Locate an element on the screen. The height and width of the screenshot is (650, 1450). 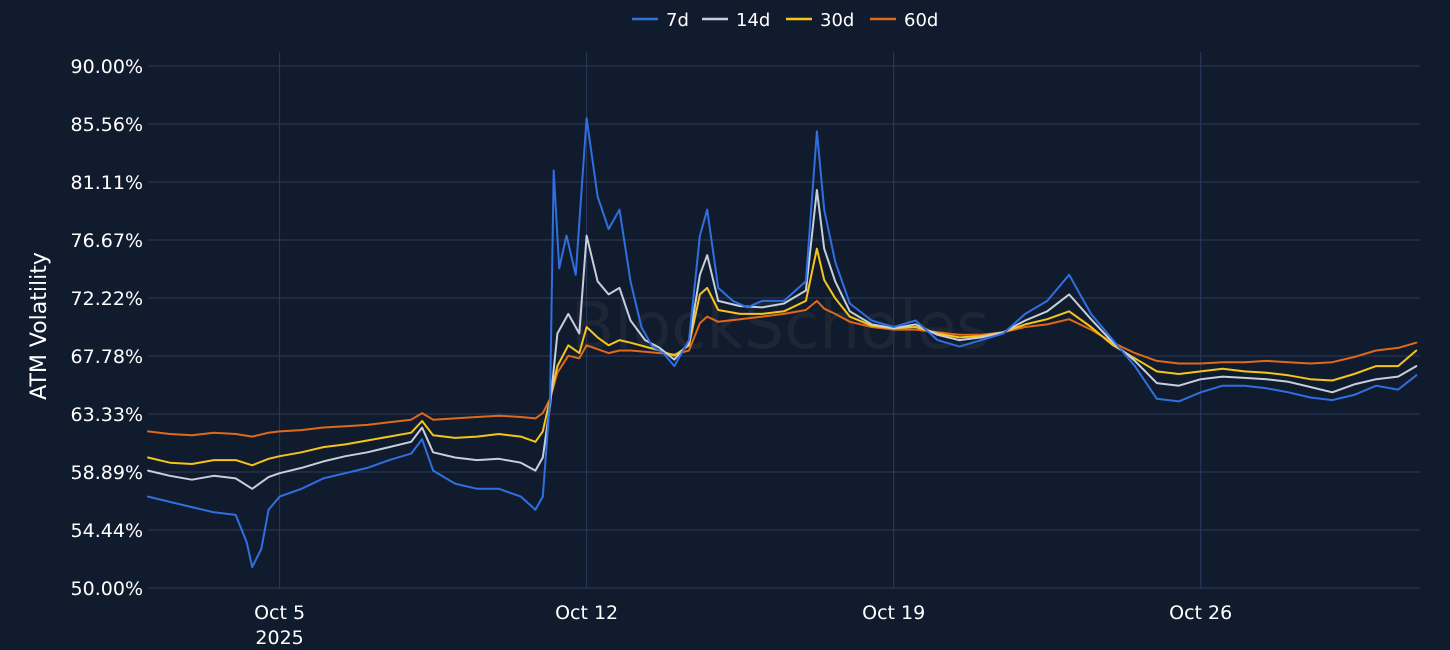
legend-item-30d: 30d is located at coordinates (820, 20).